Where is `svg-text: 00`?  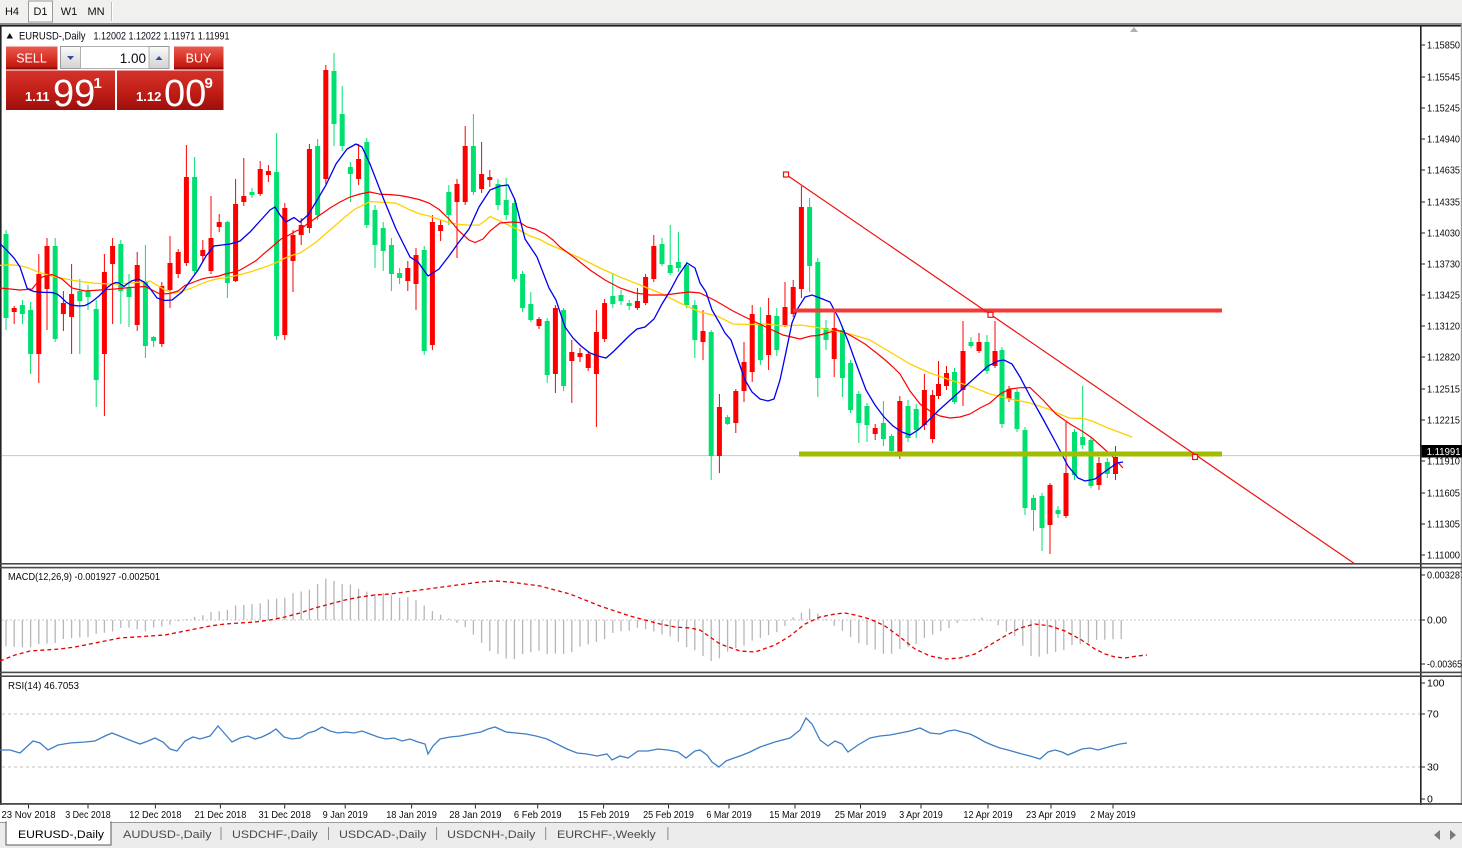 svg-text: 00 is located at coordinates (185, 94).